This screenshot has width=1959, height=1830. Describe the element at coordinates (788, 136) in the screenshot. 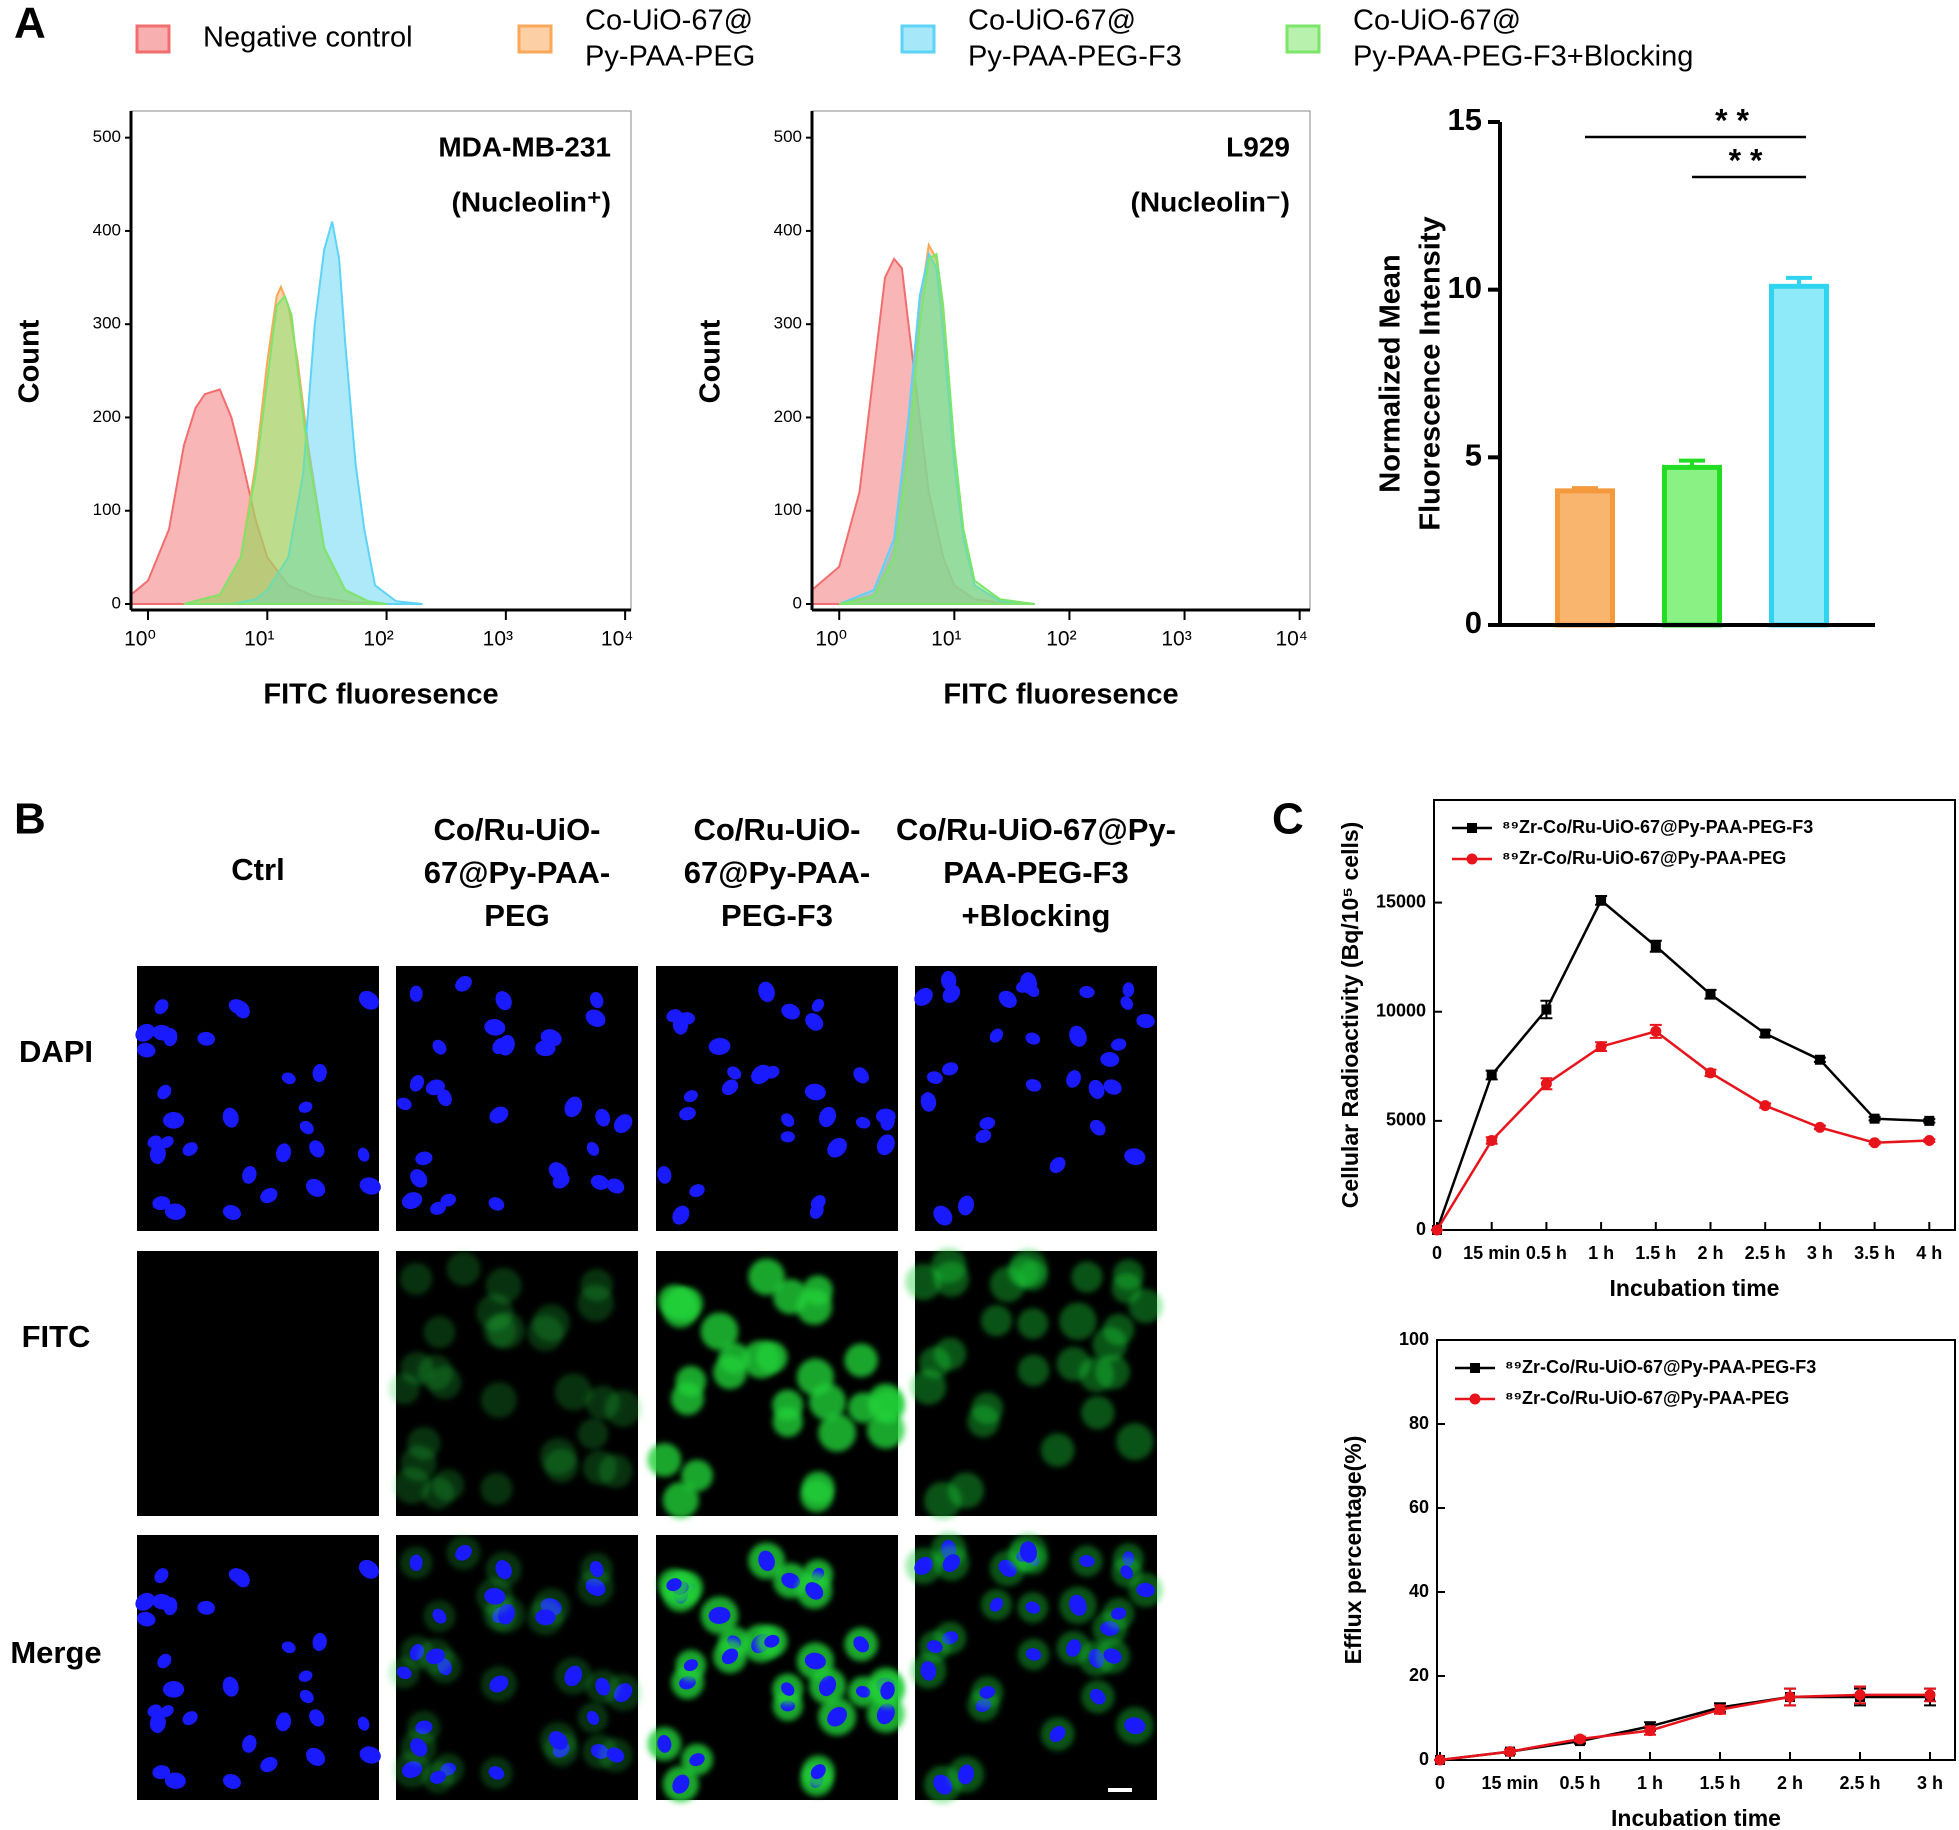

I see `y-tick-label: 500` at that location.